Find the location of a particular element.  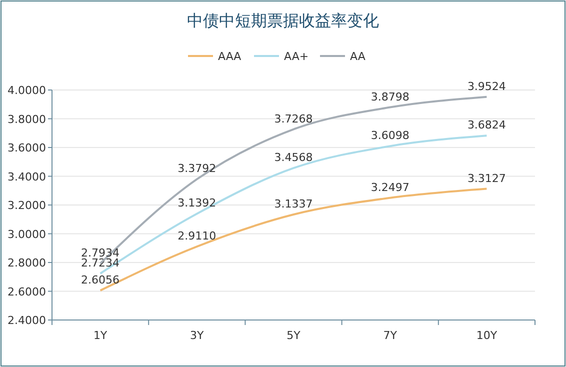

data-label: 2.6056 is located at coordinates (100, 279).